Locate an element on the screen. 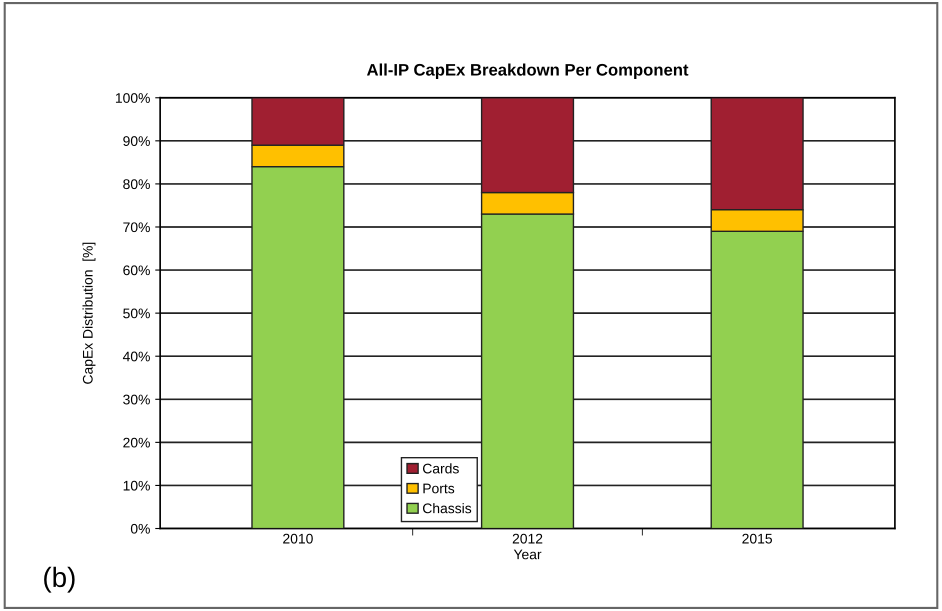 This screenshot has height=611, width=942. y-tick-label: 20% is located at coordinates (136, 443).